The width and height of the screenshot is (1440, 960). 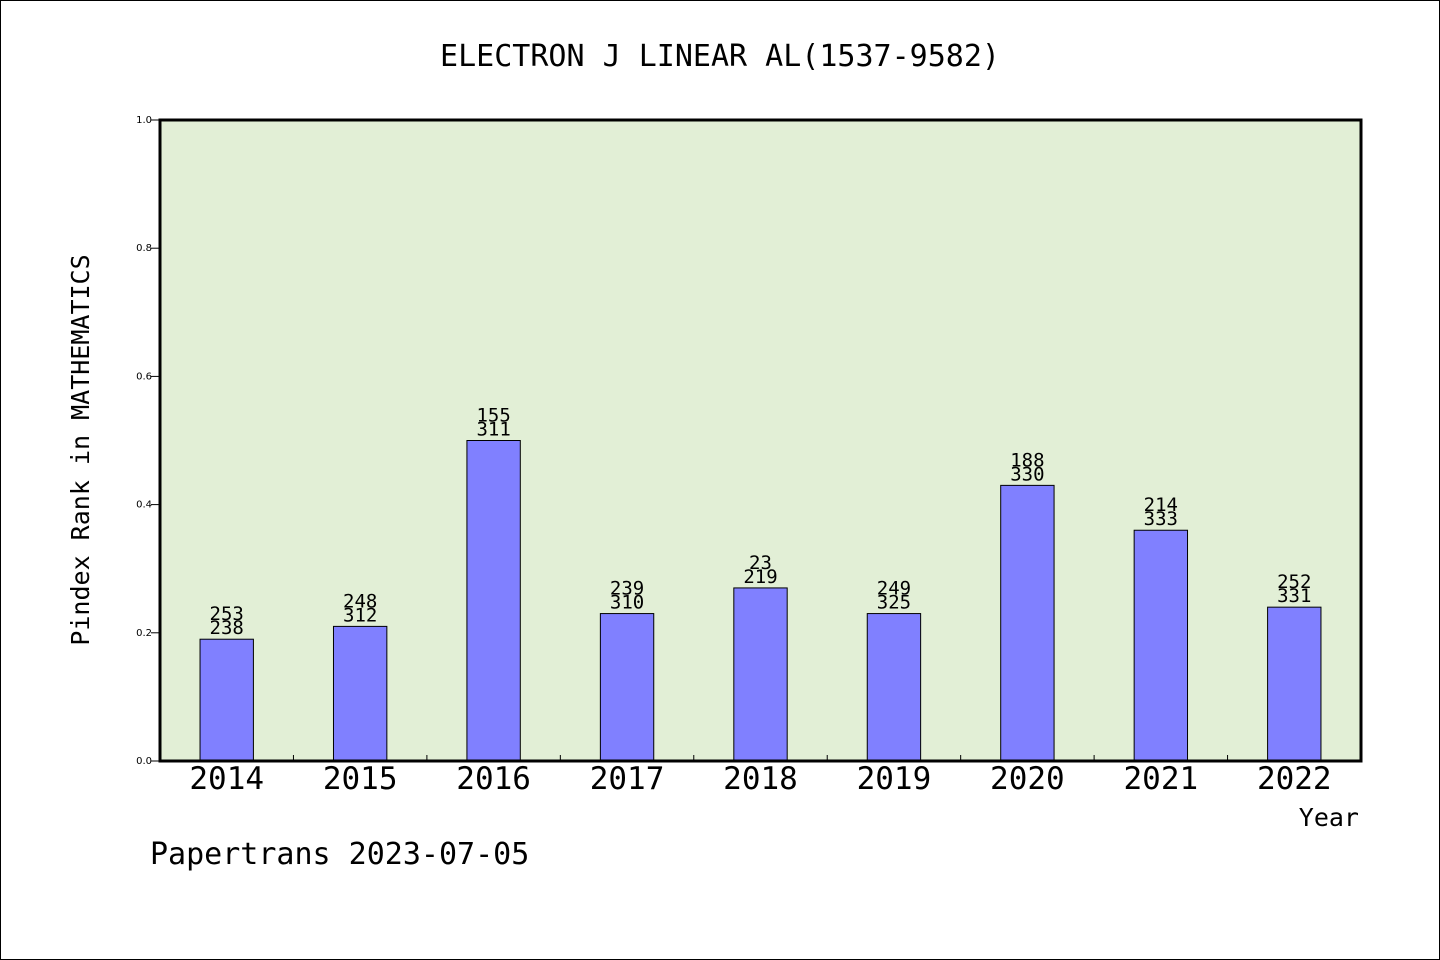 I want to click on x-axis: 2014 2015 2016 2017 2018 2019 2020 2021 2022, so click(x=760, y=776).